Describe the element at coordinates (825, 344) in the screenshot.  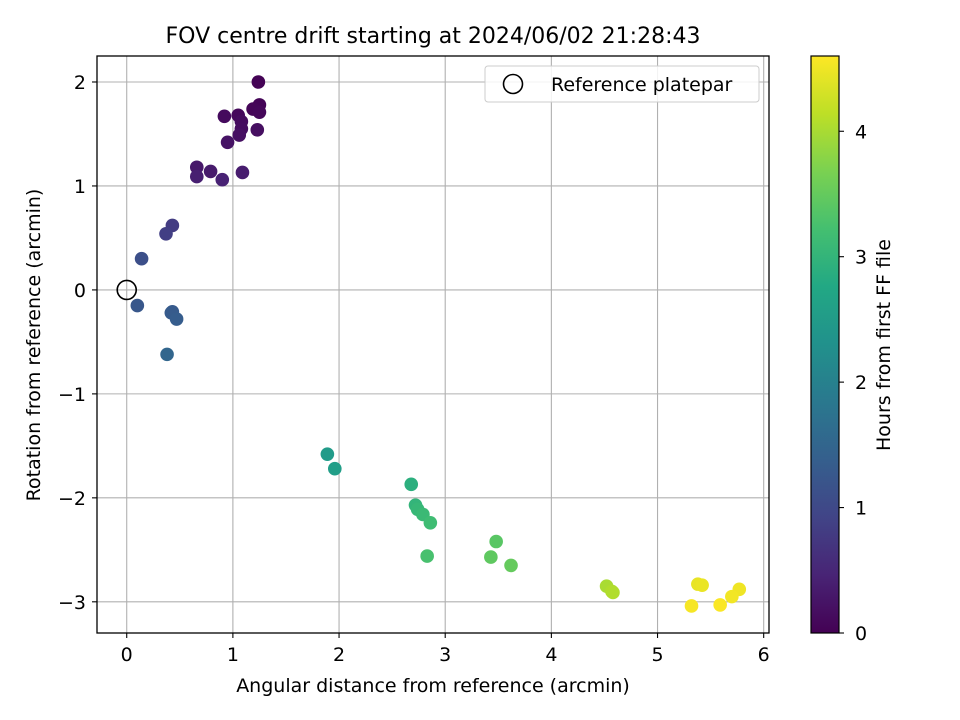
I see `colorbar-gradient` at that location.